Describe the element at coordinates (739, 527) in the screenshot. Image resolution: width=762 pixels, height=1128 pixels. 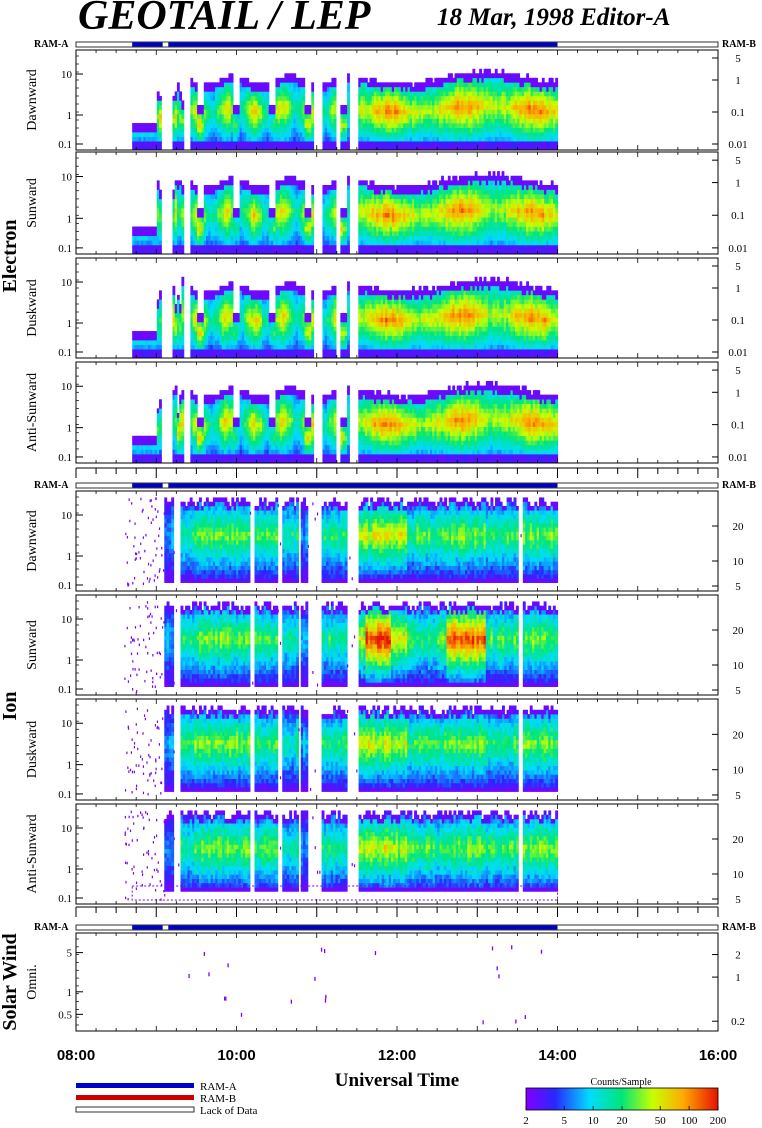
I see `y2-tick-label: 20` at that location.